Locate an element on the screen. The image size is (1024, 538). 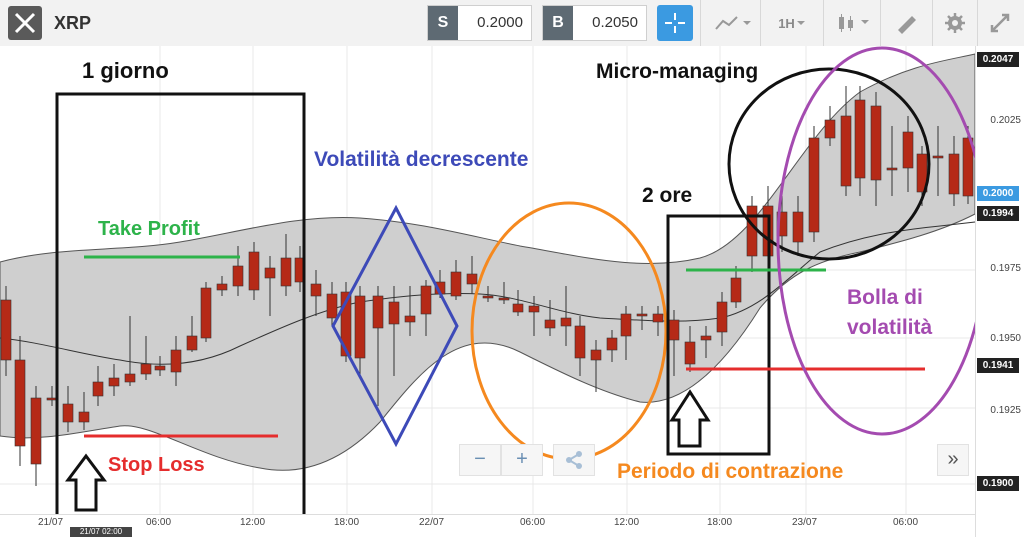
close-x-logo-icon is located at coordinates (25, 23).